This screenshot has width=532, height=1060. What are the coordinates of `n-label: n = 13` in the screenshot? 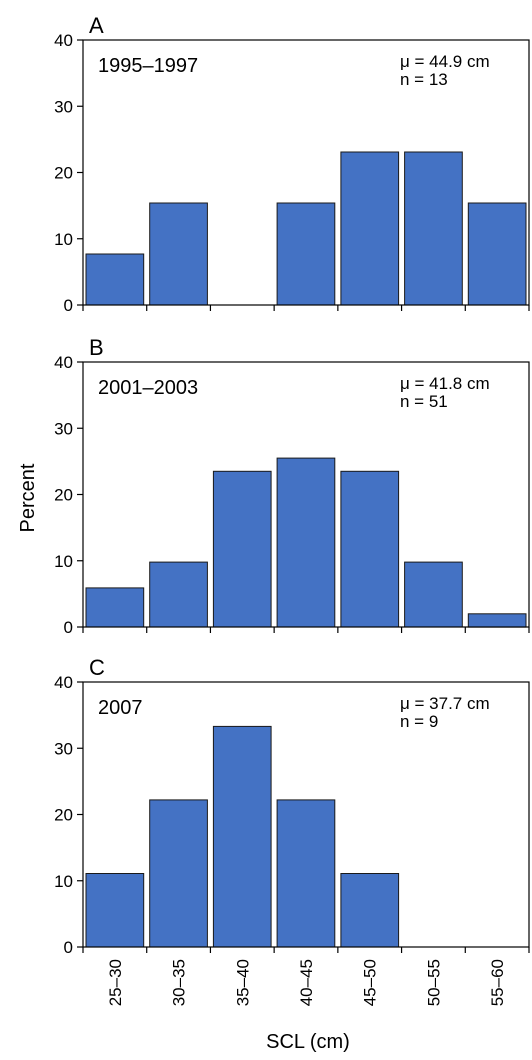 It's located at (424, 79).